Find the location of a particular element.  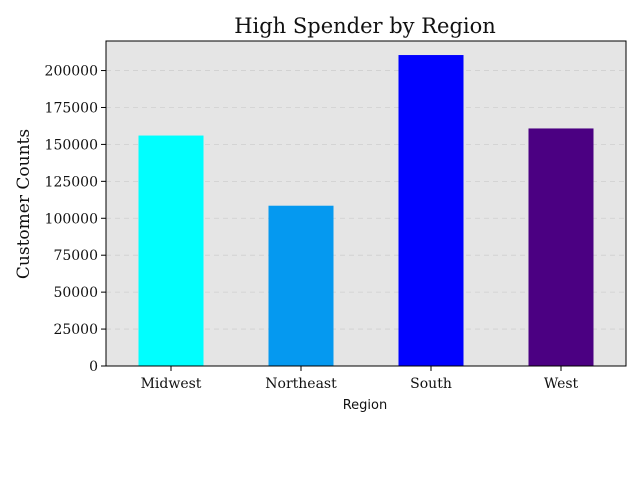

x-tick-label: South is located at coordinates (431, 384).